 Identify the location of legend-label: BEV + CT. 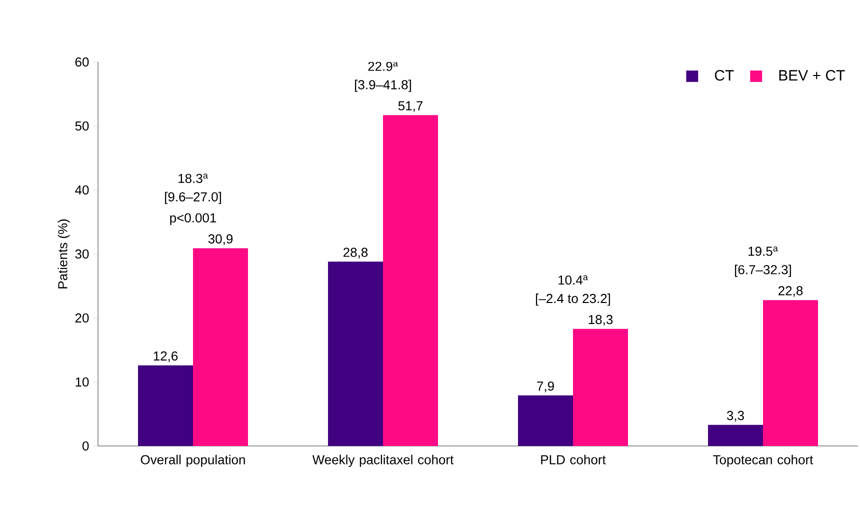
(812, 75).